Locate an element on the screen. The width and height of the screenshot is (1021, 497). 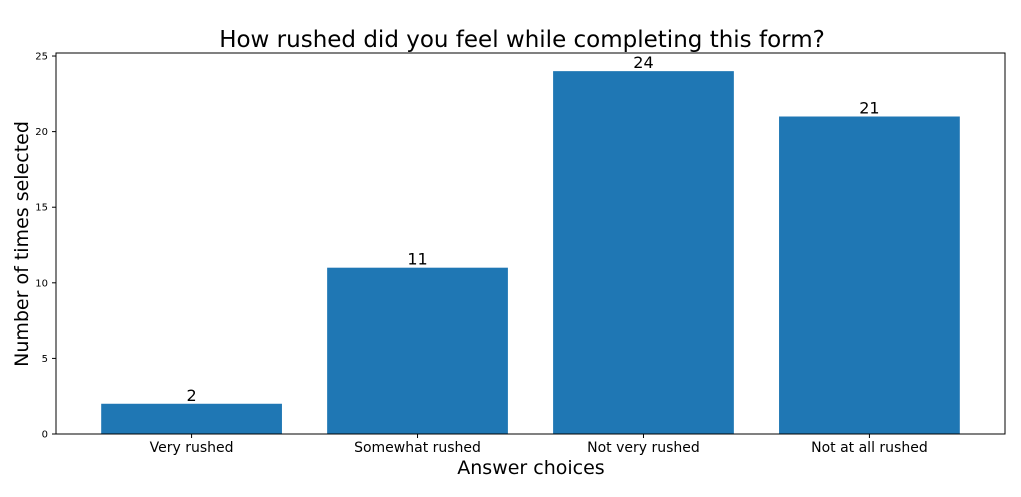
x-axis-label: Answer choices is located at coordinates (530, 468).